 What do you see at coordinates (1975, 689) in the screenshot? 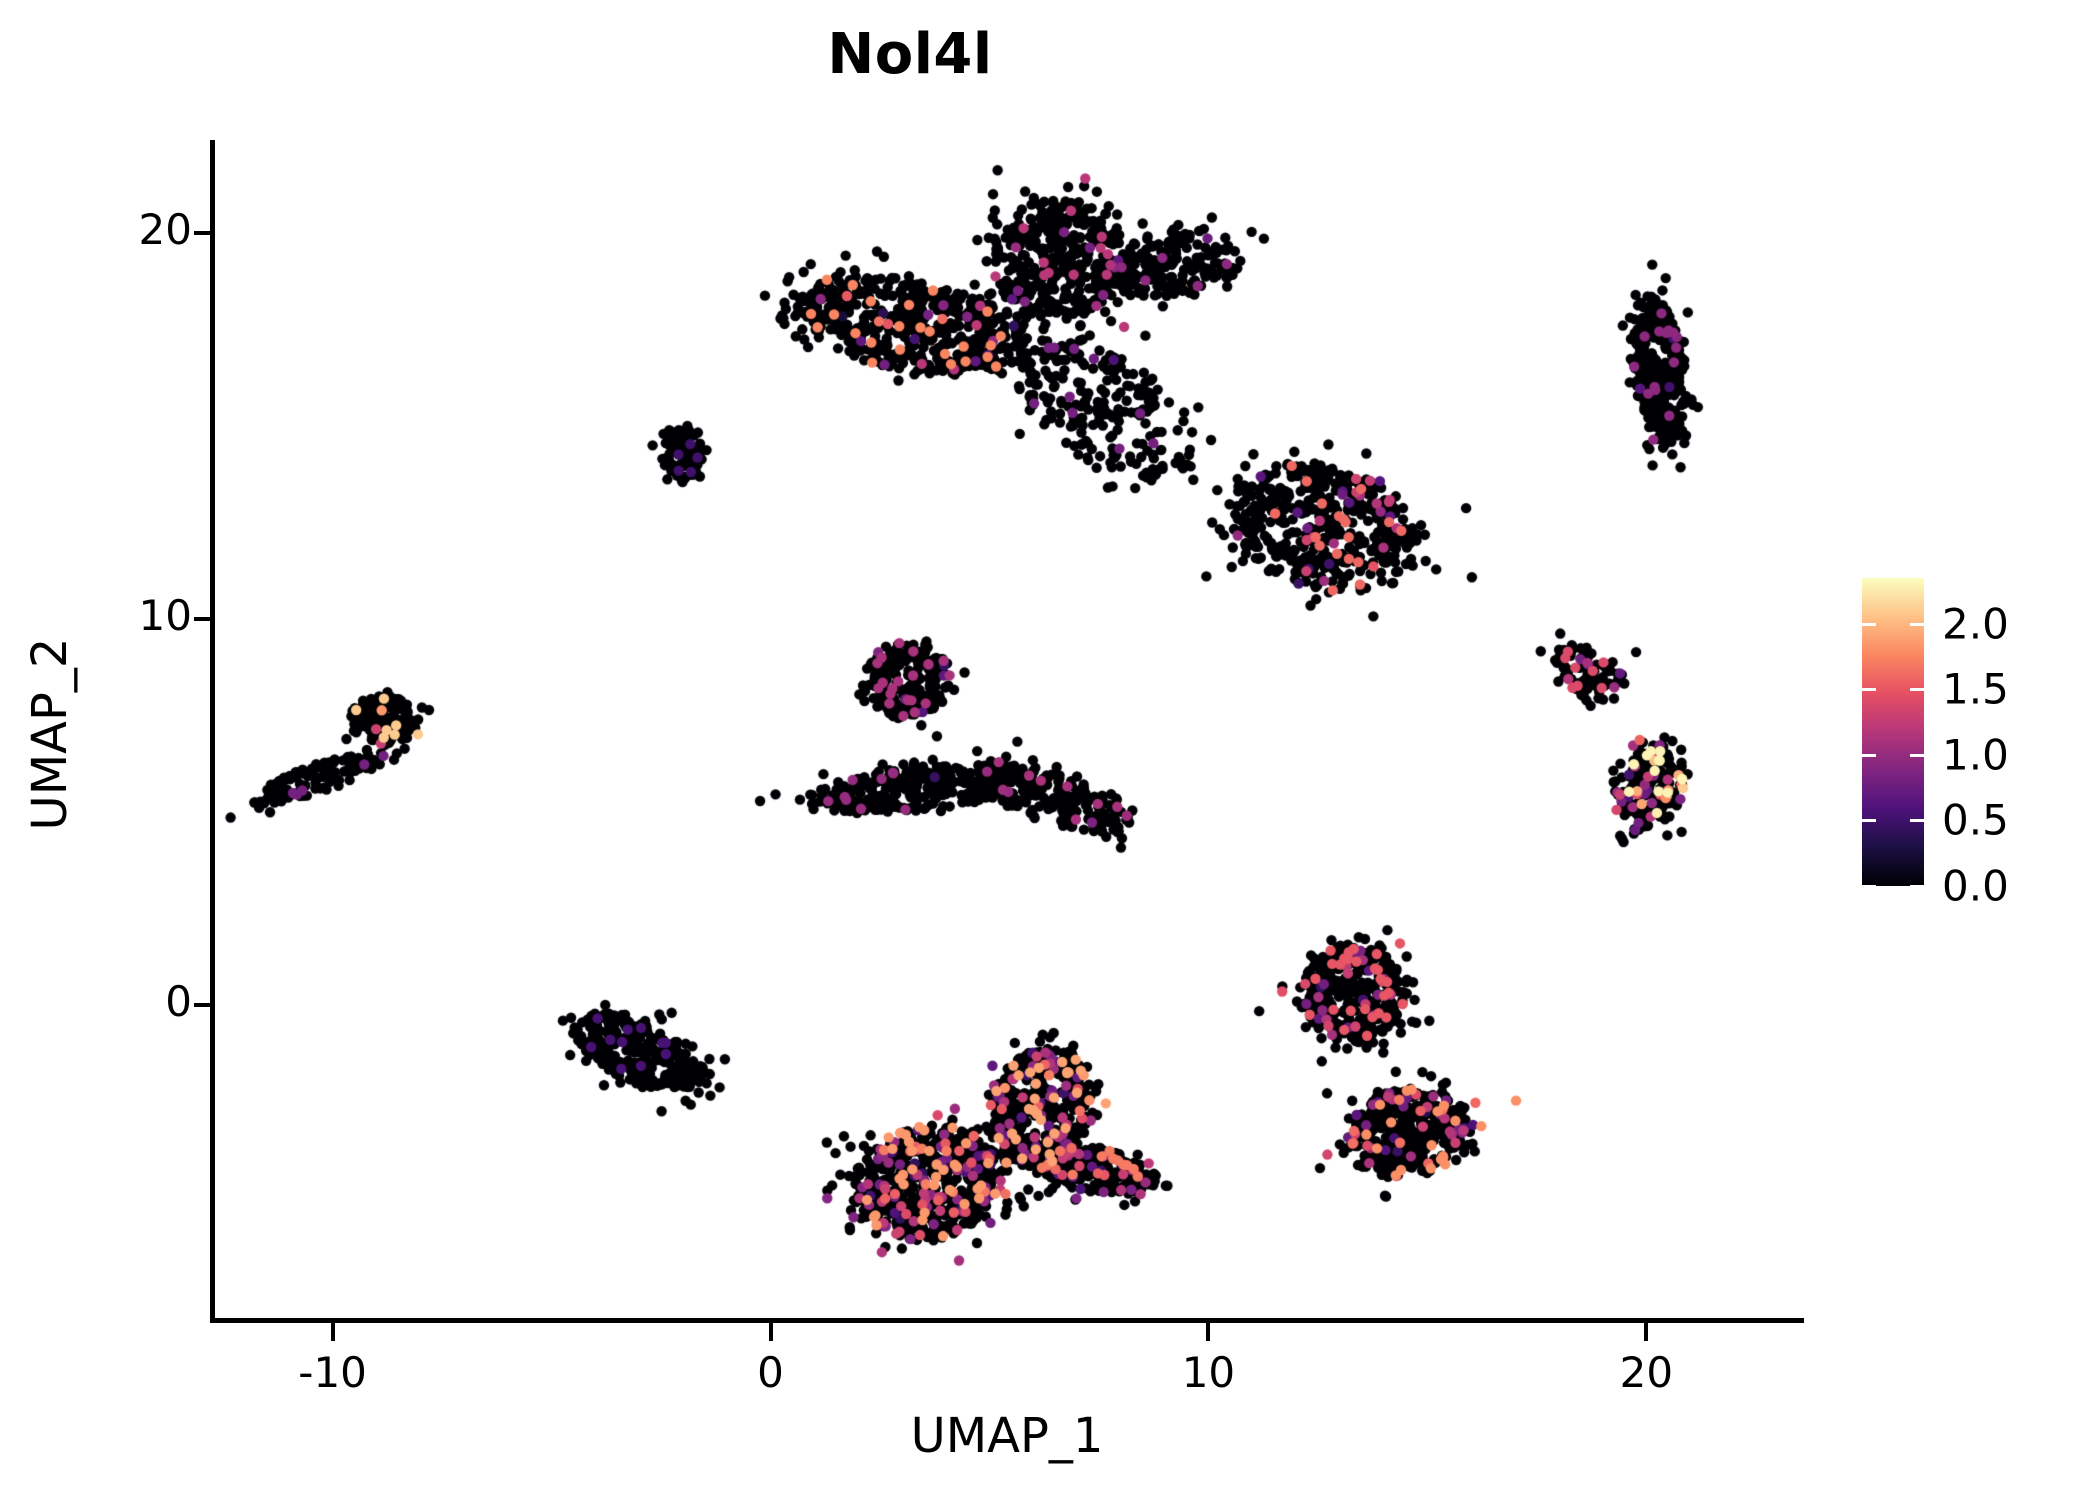
I see `colorbar-tick-label: 1.5` at bounding box center [1975, 689].